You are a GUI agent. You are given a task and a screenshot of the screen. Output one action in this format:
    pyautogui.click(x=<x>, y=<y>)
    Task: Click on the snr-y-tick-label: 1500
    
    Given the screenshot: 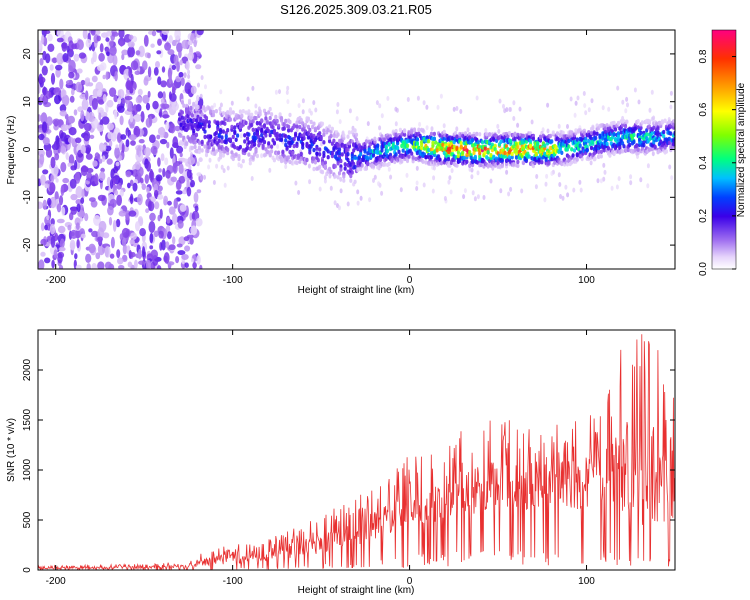 What is the action you would take?
    pyautogui.click(x=27, y=419)
    